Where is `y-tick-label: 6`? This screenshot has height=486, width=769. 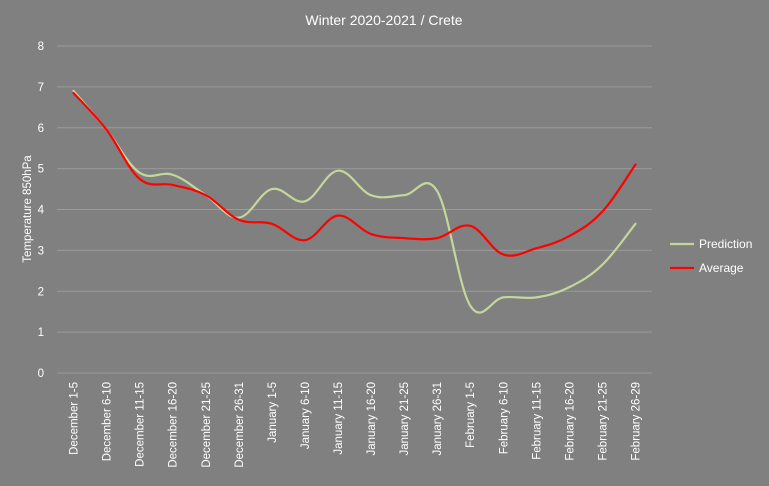 y-tick-label: 6 is located at coordinates (41, 129).